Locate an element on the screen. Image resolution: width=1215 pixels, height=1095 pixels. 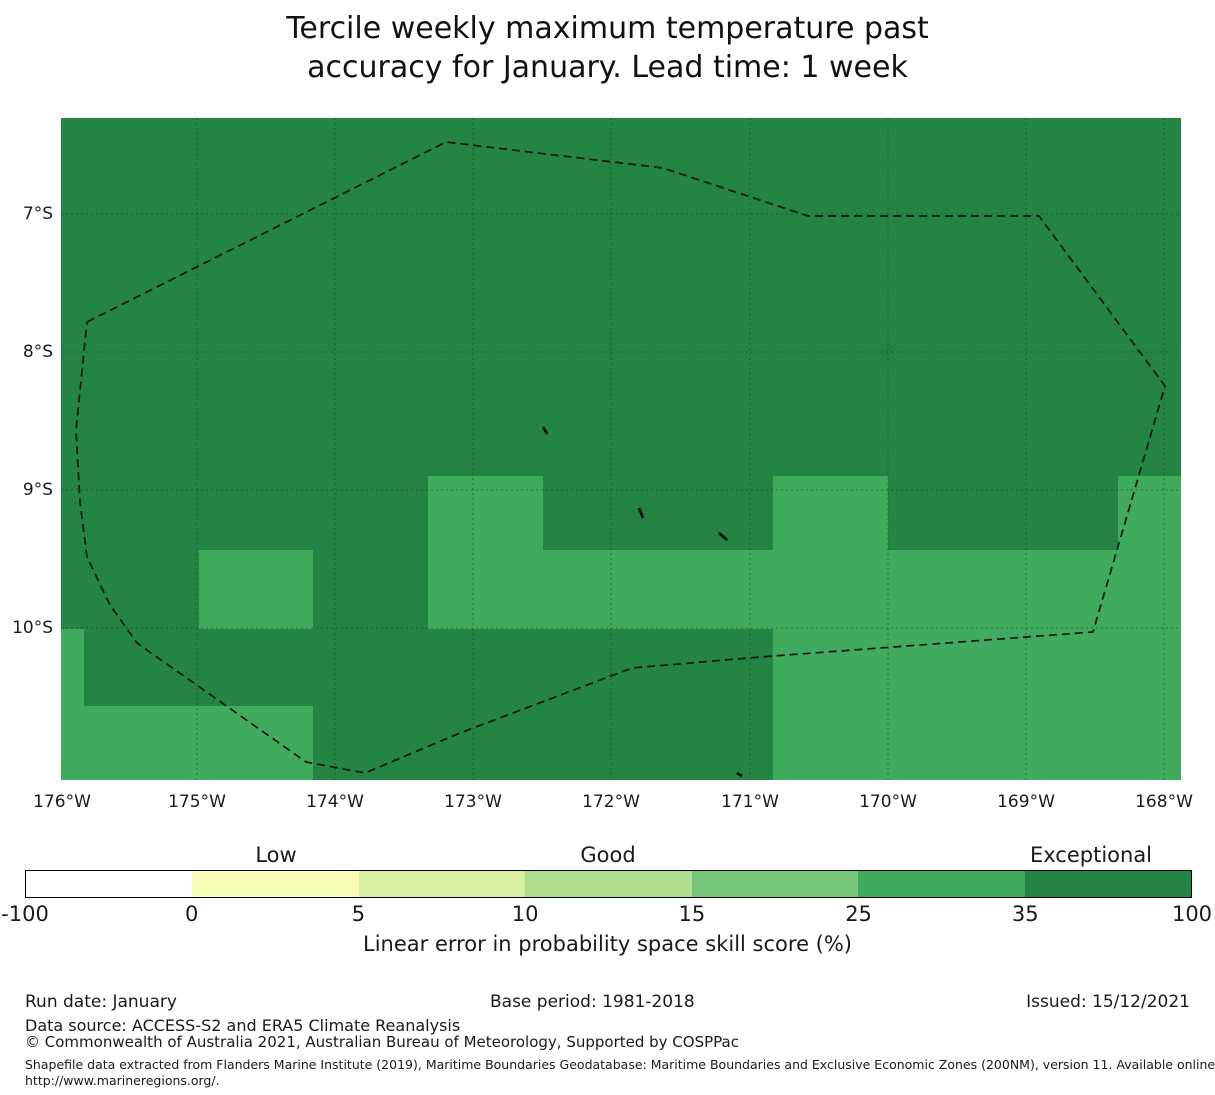
x-axis-tick-label: 170°W is located at coordinates (888, 802).